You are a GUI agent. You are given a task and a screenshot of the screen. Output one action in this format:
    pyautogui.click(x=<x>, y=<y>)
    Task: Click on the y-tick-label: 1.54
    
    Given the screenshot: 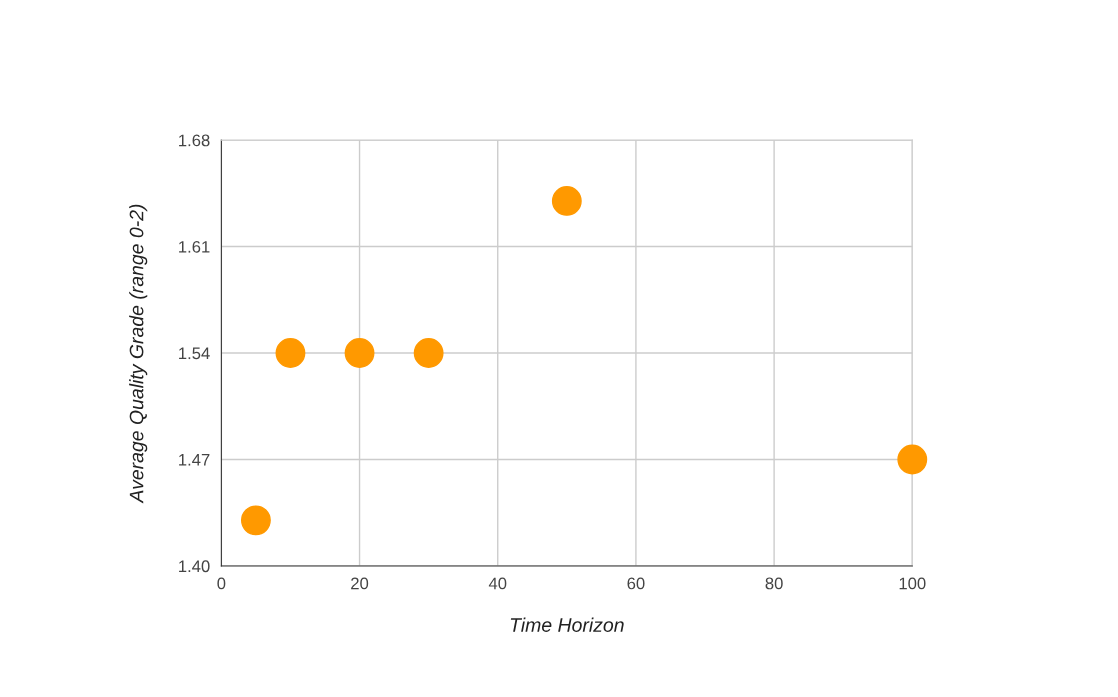 What is the action you would take?
    pyautogui.click(x=194, y=353)
    